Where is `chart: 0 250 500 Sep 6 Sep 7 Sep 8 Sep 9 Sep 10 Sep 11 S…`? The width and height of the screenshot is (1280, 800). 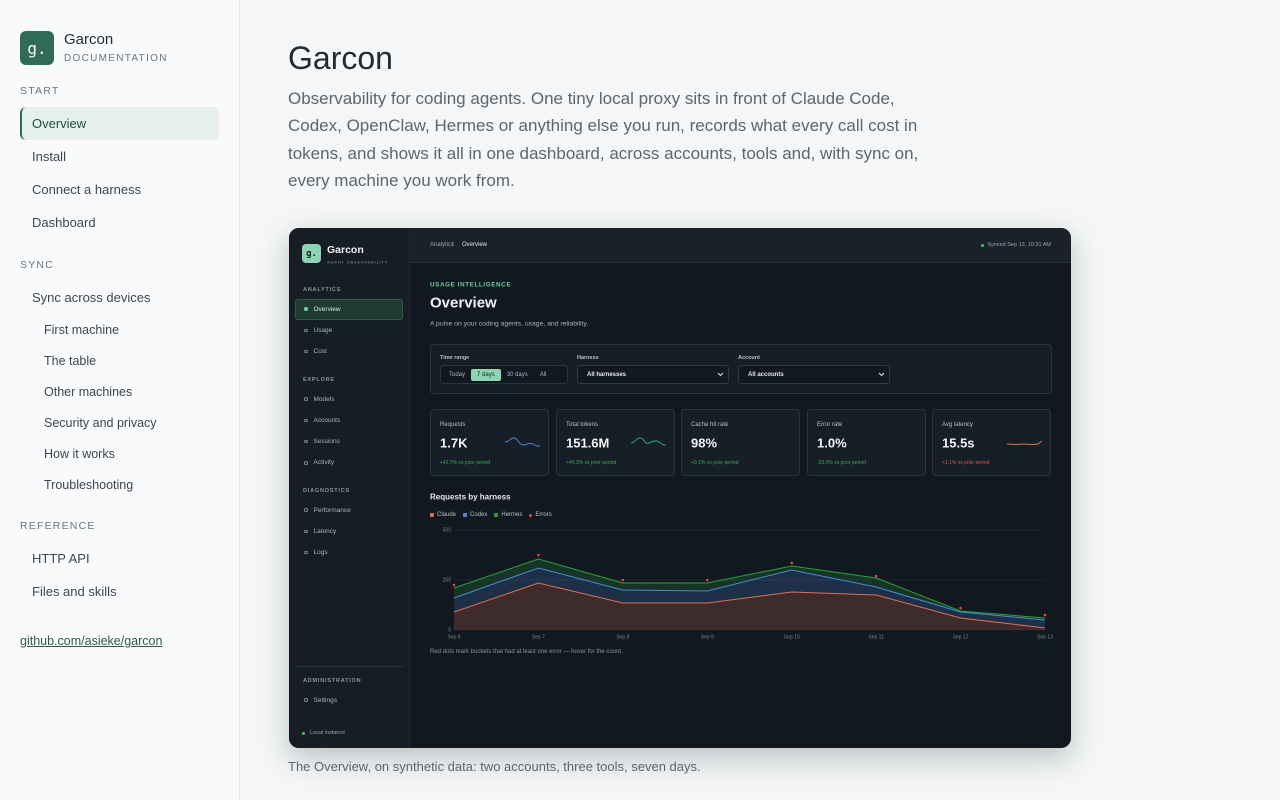
chart: 0 250 500 Sep 6 Sep 7 Sep 8 Sep 9 Sep 10 Sep 11 S… is located at coordinates (748, 583).